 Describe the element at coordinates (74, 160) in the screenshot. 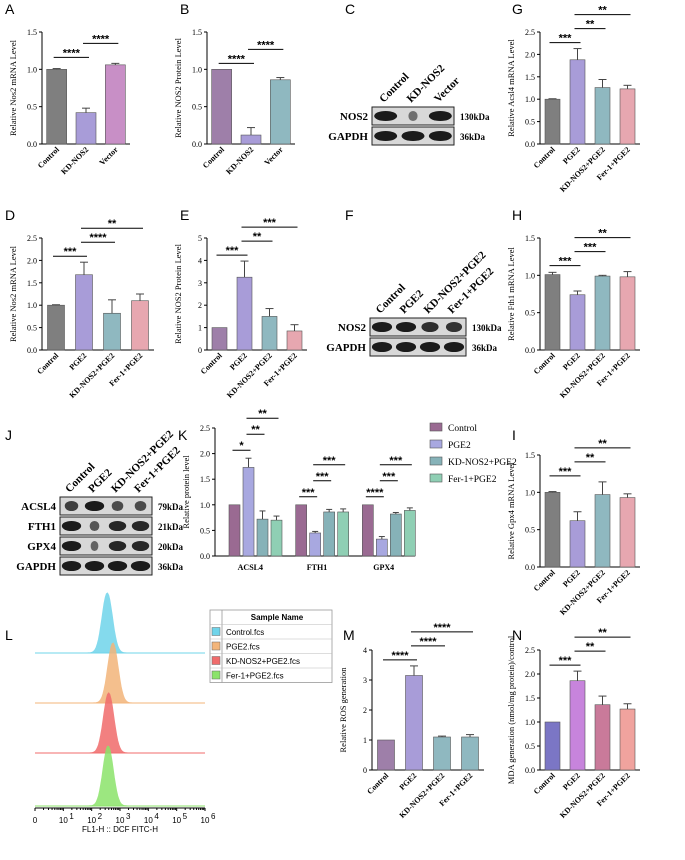

I see `category-label: KD-NOS2` at that location.